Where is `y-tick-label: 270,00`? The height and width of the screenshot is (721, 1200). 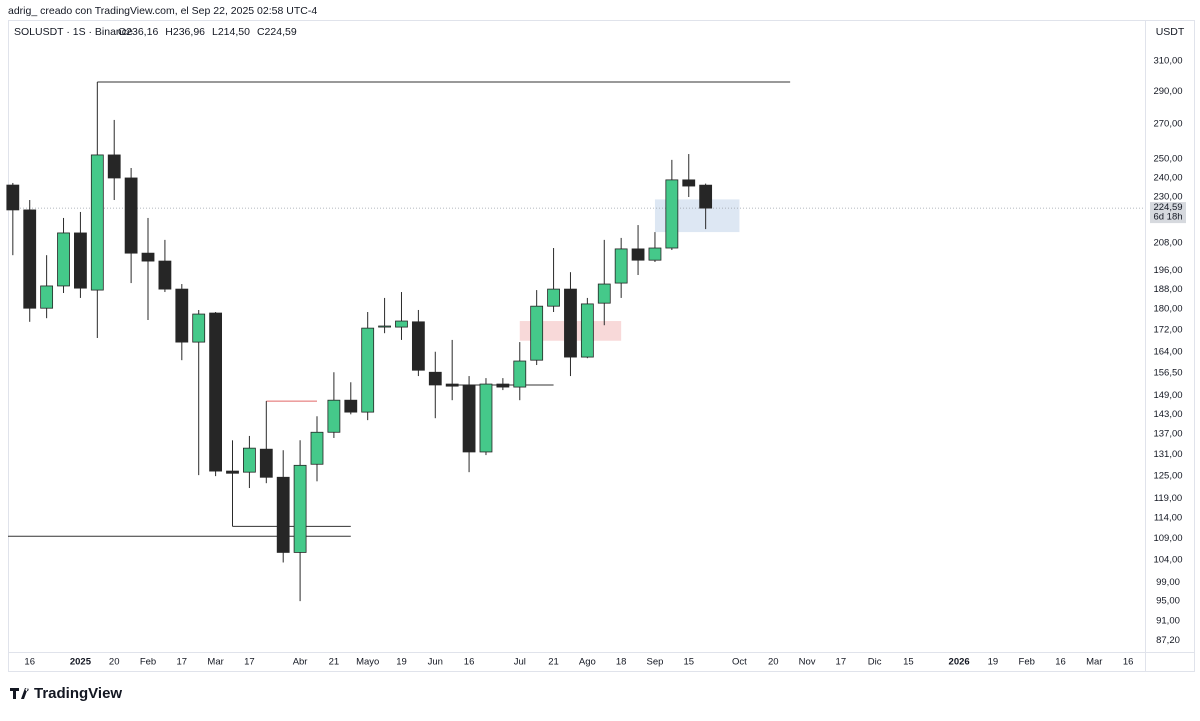 y-tick-label: 270,00 is located at coordinates (1167, 123).